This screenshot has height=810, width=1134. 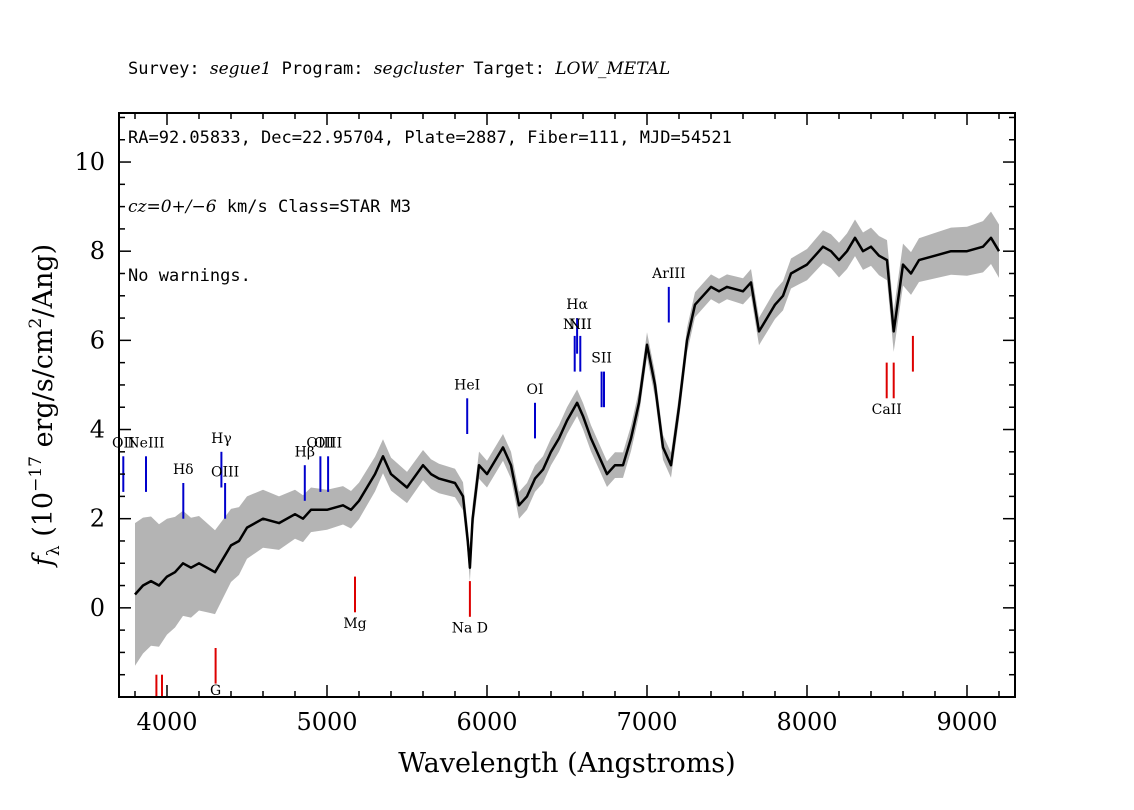 What do you see at coordinates (43, 392) in the screenshot?
I see `y-label-units: erg/s/cm` at bounding box center [43, 392].